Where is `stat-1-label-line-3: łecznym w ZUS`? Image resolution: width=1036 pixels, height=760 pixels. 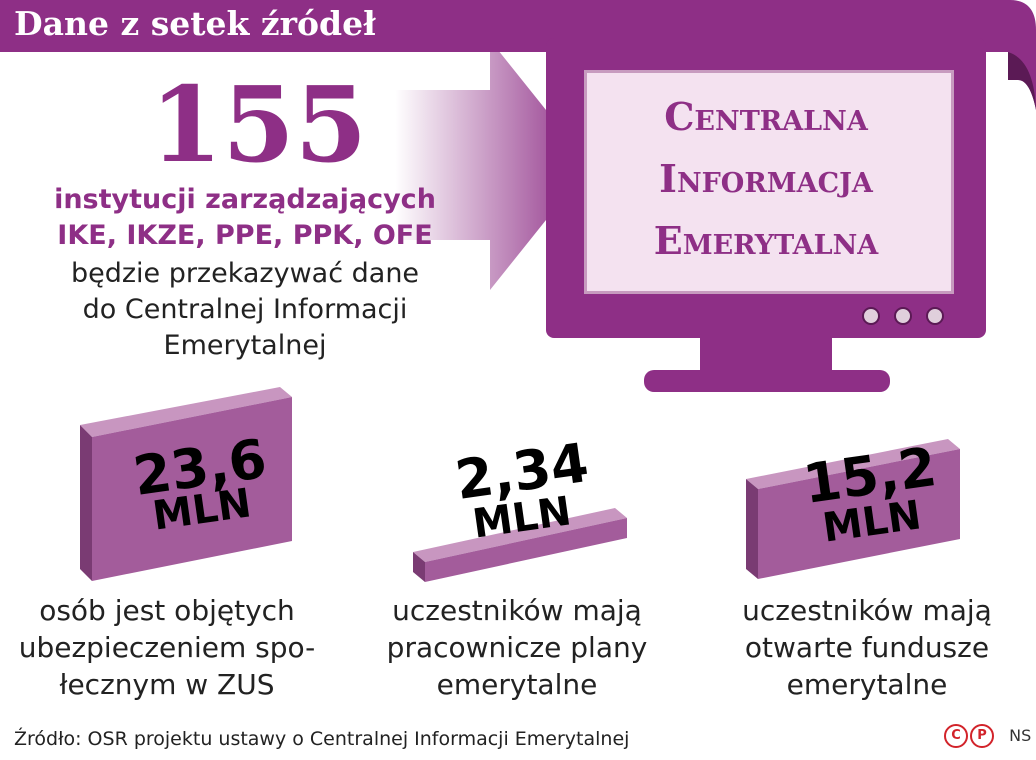
stat-1-label-line-3: łecznym w ZUS is located at coordinates (167, 684).